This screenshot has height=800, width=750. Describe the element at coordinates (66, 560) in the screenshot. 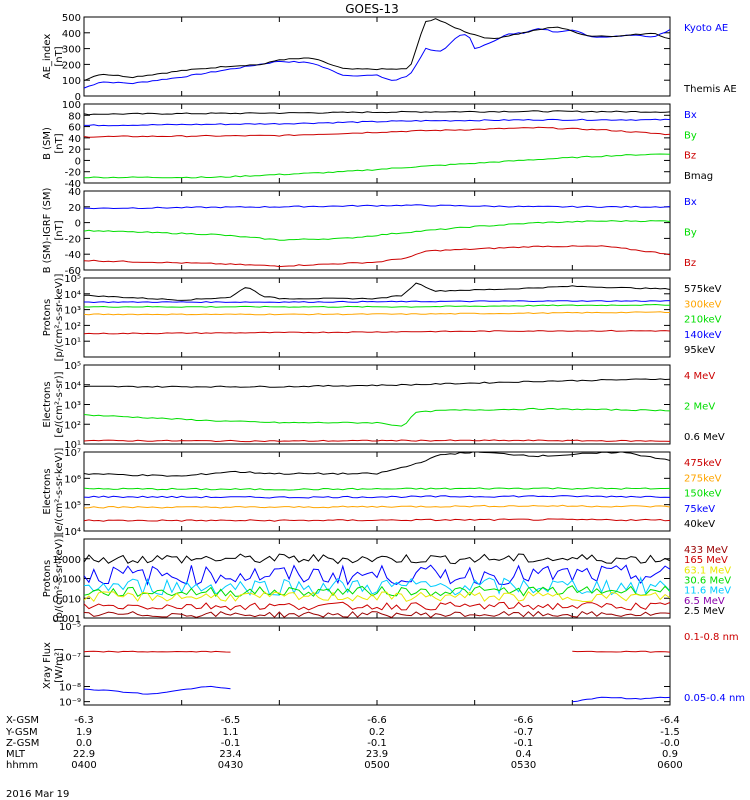

I see `y-tick-label: 1.000` at that location.